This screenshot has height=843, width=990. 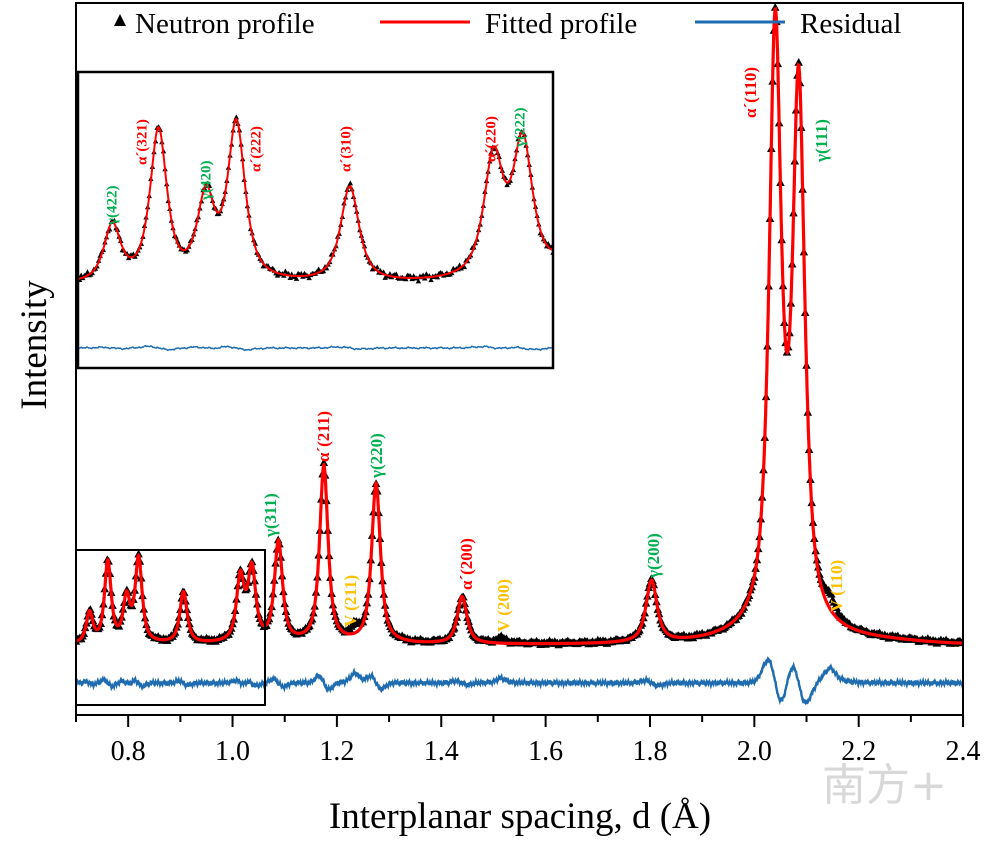 I want to click on peak-label: α´(321), so click(x=142, y=142).